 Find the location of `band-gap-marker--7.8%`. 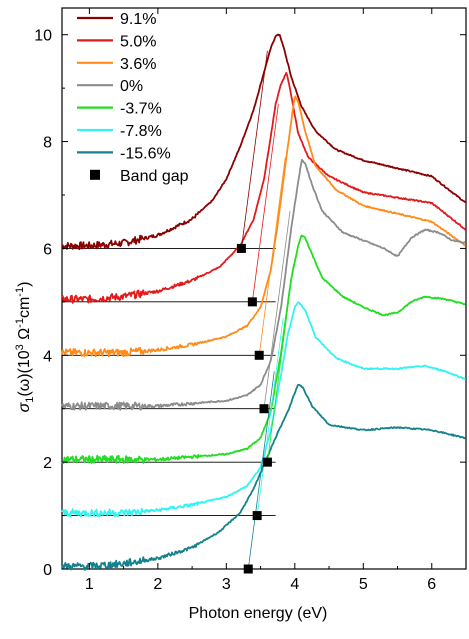

band-gap-marker--7.8% is located at coordinates (257, 516).